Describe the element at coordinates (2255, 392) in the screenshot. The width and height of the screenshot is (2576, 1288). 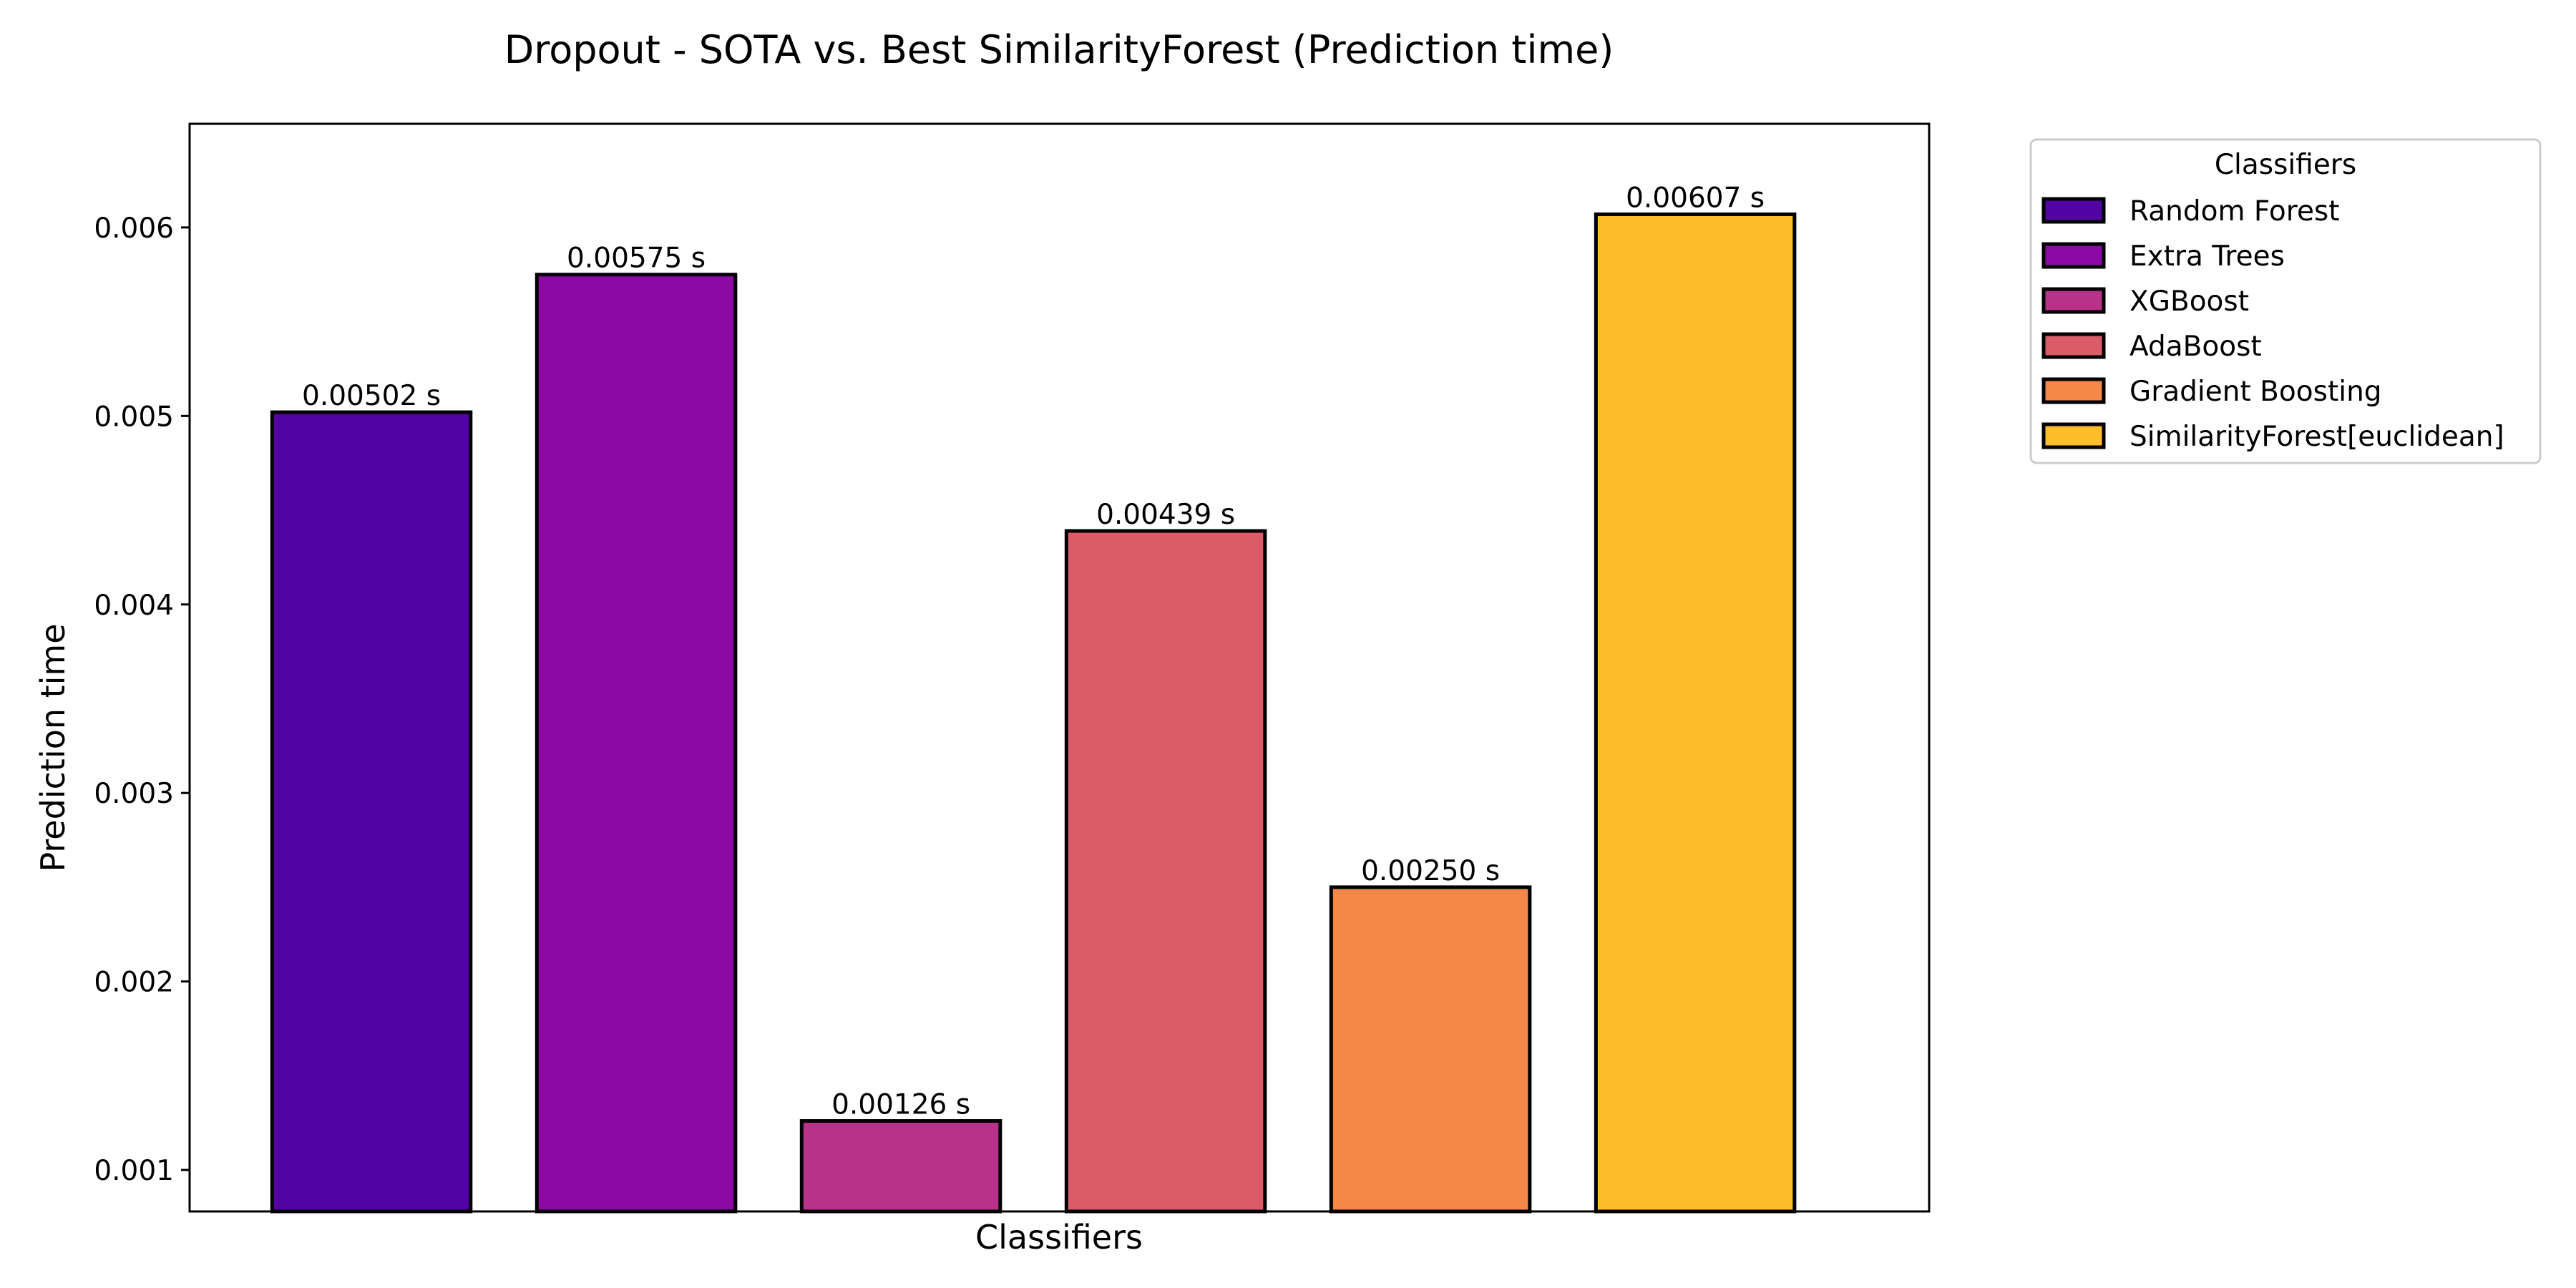
I see `legend-label-gradient-boosting: Gradient Boosting` at that location.